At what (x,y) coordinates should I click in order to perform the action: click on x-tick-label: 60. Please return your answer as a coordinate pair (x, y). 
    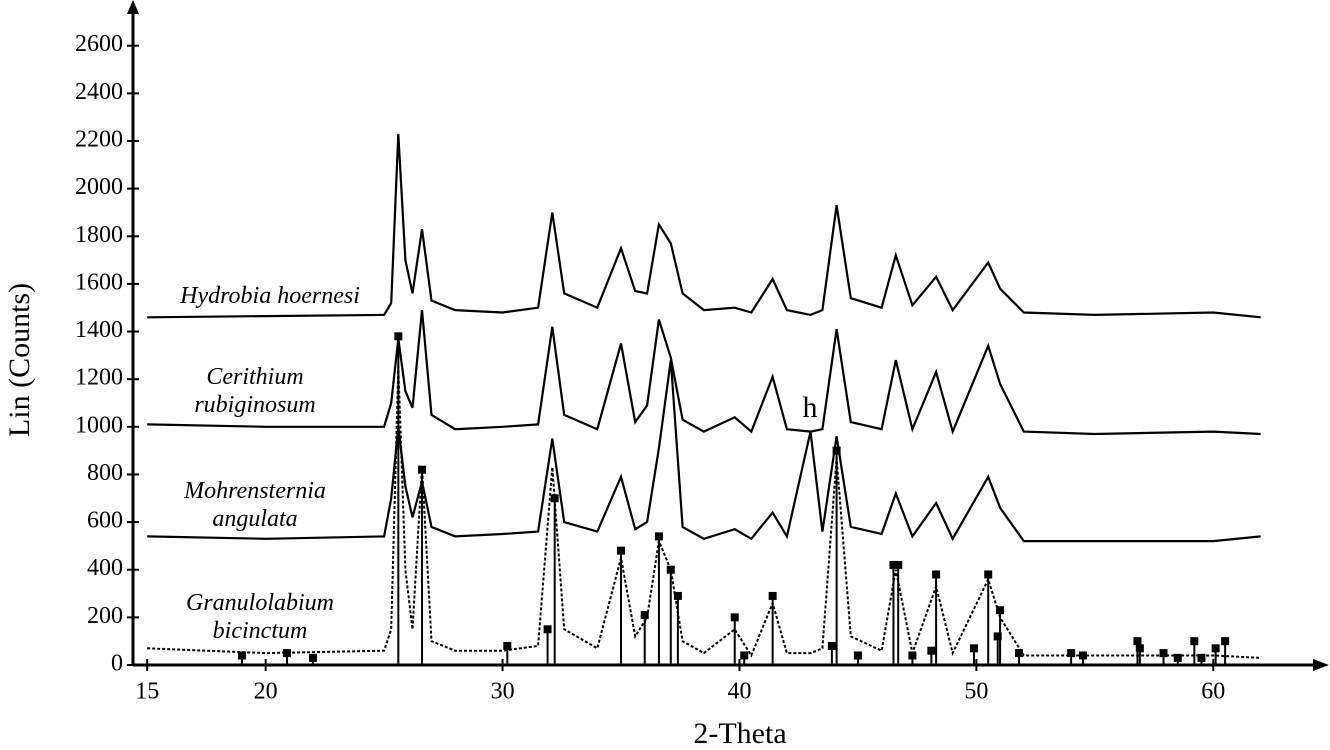
    Looking at the image, I should click on (1213, 692).